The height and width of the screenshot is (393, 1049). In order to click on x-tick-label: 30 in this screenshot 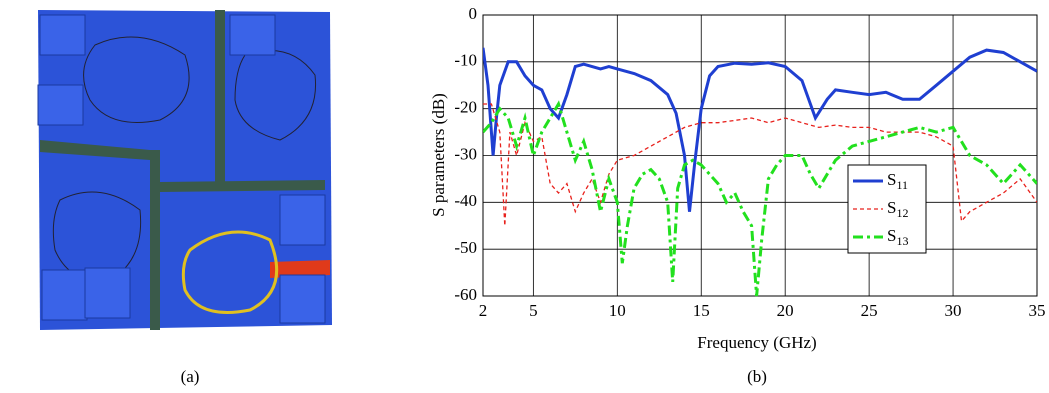, I will do `click(953, 310)`.